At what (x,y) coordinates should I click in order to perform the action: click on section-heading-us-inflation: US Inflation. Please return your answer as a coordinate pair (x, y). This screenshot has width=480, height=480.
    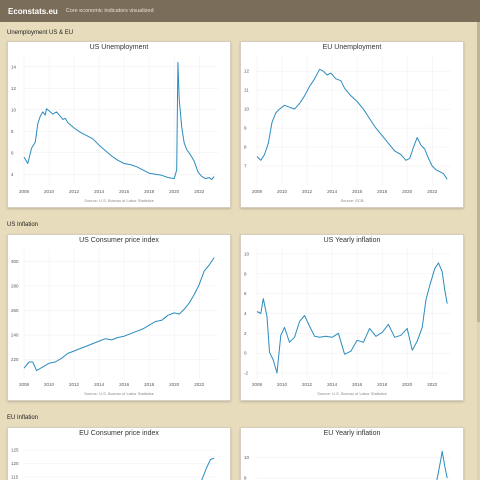
    Looking at the image, I should click on (23, 225).